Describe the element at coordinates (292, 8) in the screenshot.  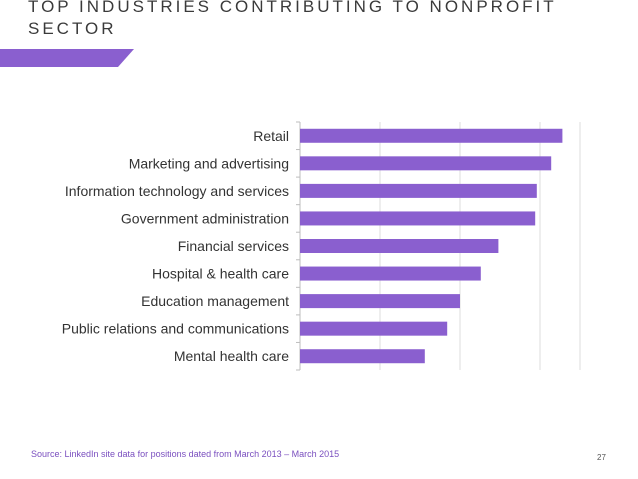
I see `slide-title-line-1: TOP INDUSTRIES CONTRIBUTING TO NONPROFIT` at that location.